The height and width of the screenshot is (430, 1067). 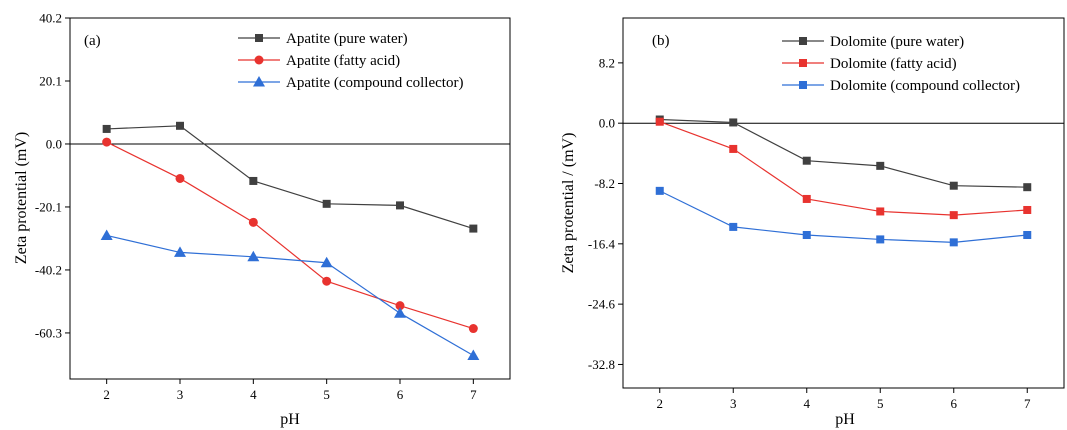 I want to click on y-tick-label: -20.1, so click(x=48, y=206).